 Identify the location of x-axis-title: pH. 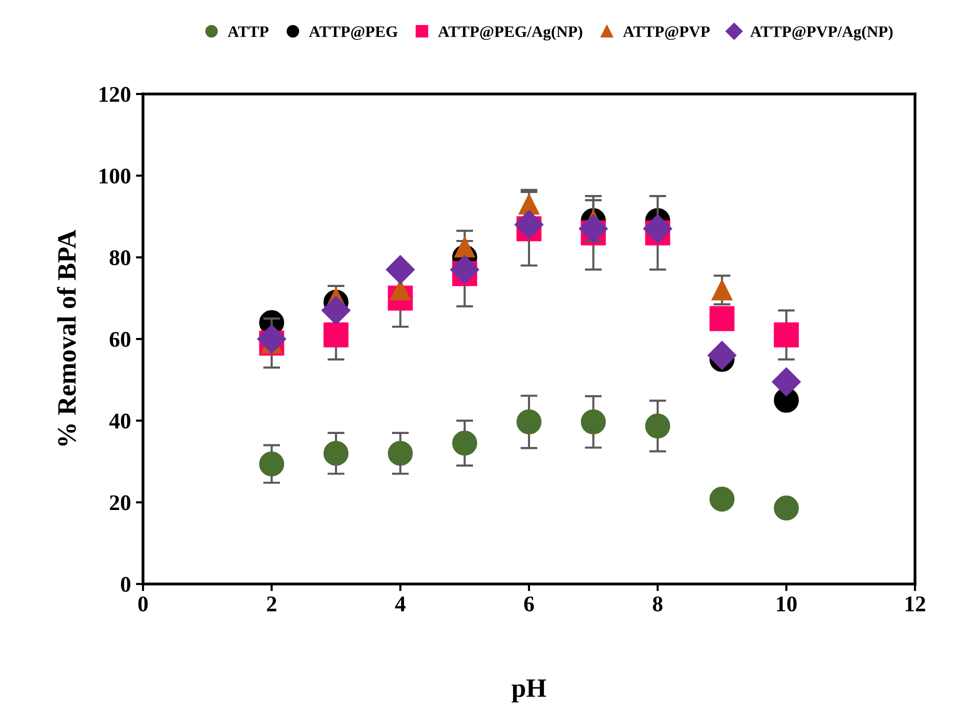
(529, 690).